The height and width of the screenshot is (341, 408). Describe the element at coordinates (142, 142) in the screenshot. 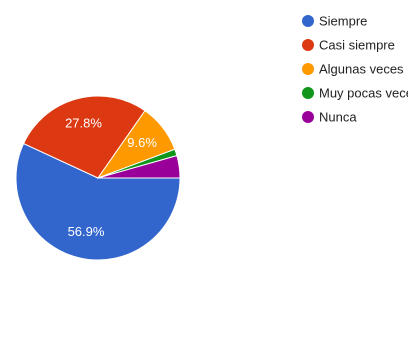

I see `pie-slice-value-label: 9.6%` at that location.